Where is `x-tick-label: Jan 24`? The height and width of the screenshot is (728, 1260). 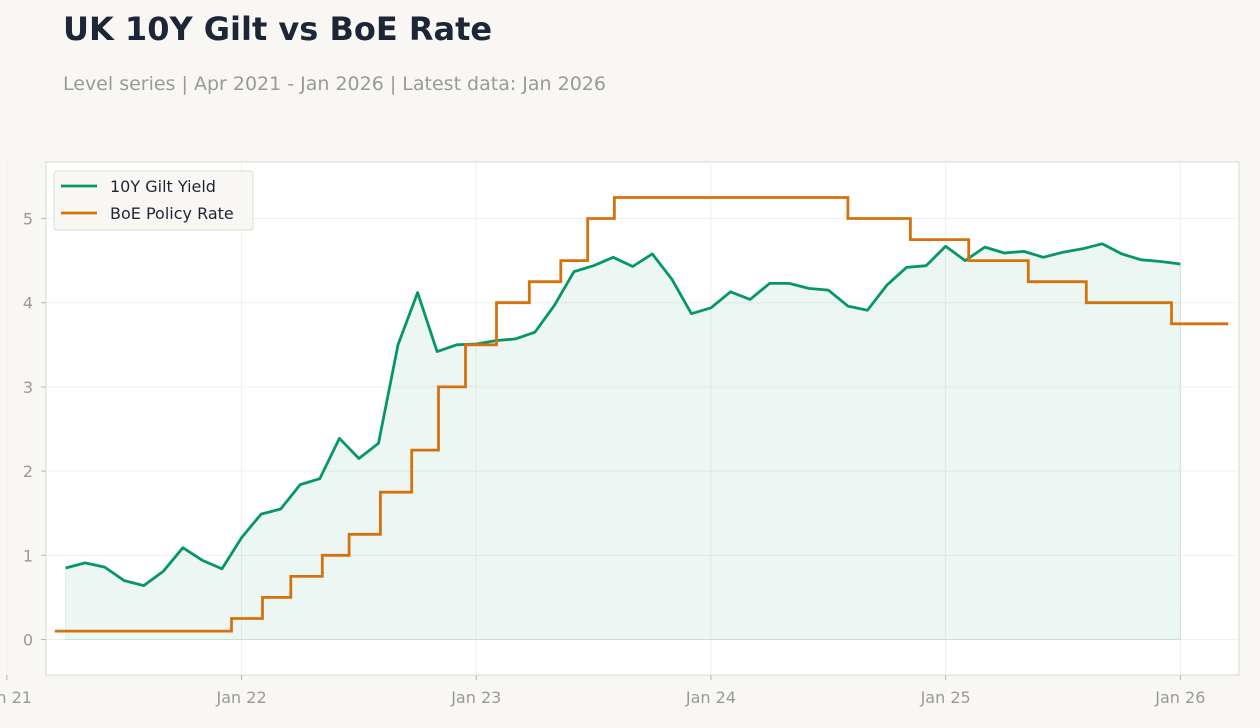 x-tick-label: Jan 24 is located at coordinates (710, 697).